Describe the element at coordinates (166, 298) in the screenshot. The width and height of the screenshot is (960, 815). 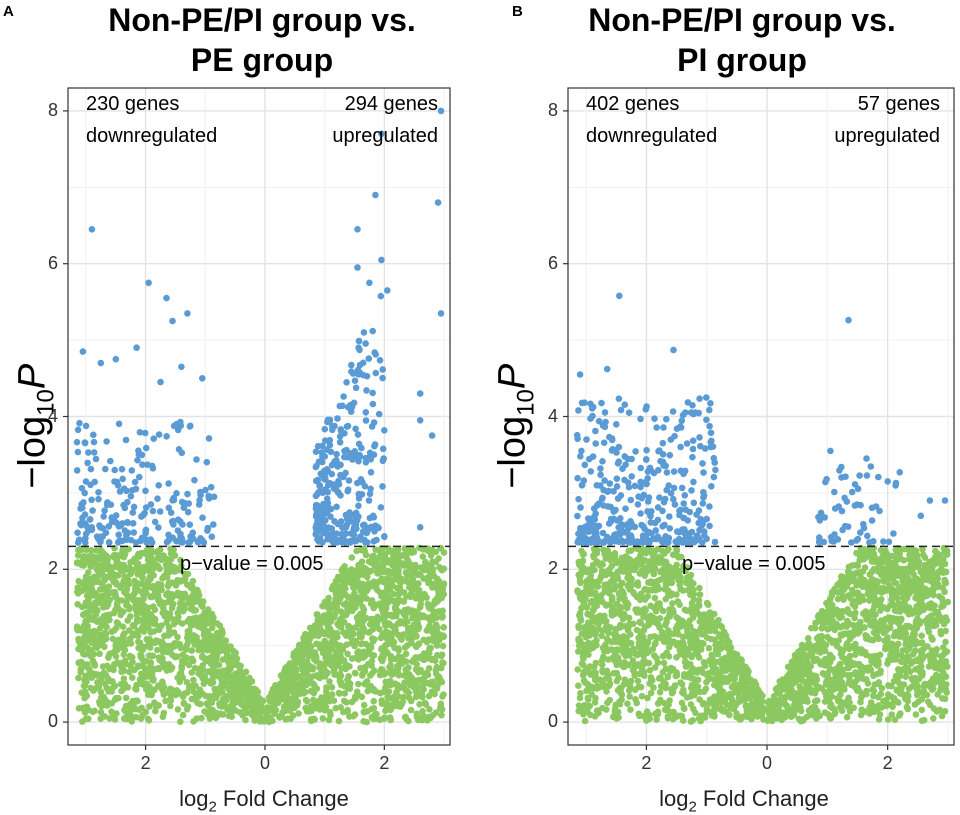
I see `significant-outlier-point` at that location.